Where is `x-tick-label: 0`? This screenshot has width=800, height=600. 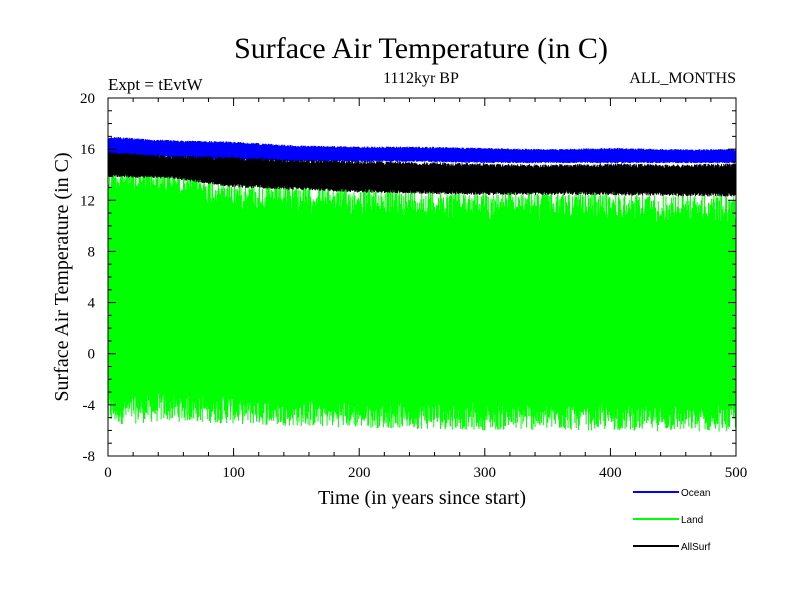 x-tick-label: 0 is located at coordinates (108, 473).